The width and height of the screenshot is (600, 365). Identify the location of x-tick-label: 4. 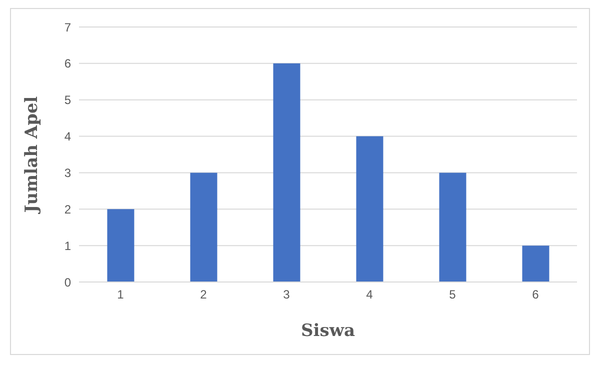
(370, 295).